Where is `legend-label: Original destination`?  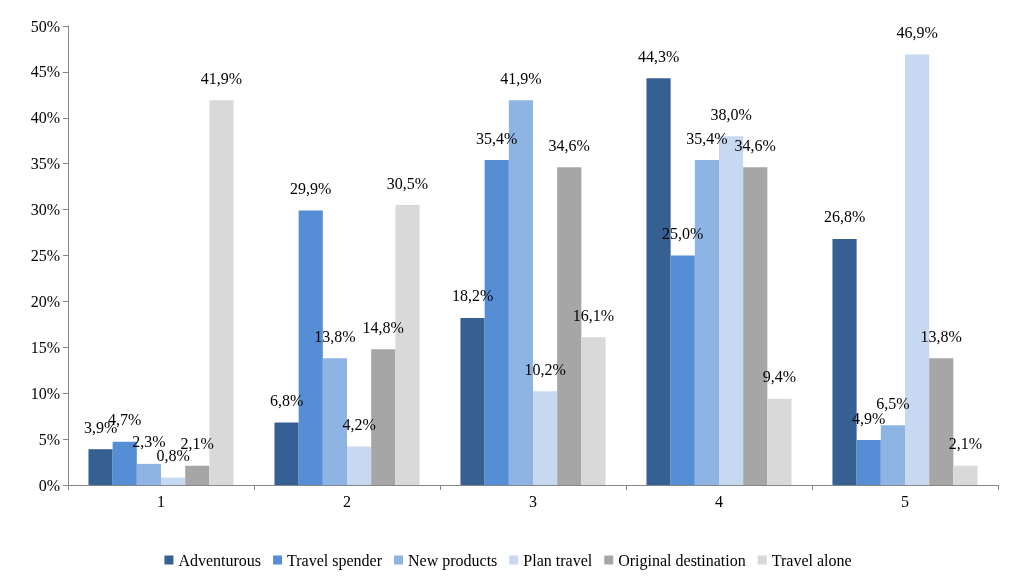 legend-label: Original destination is located at coordinates (682, 560).